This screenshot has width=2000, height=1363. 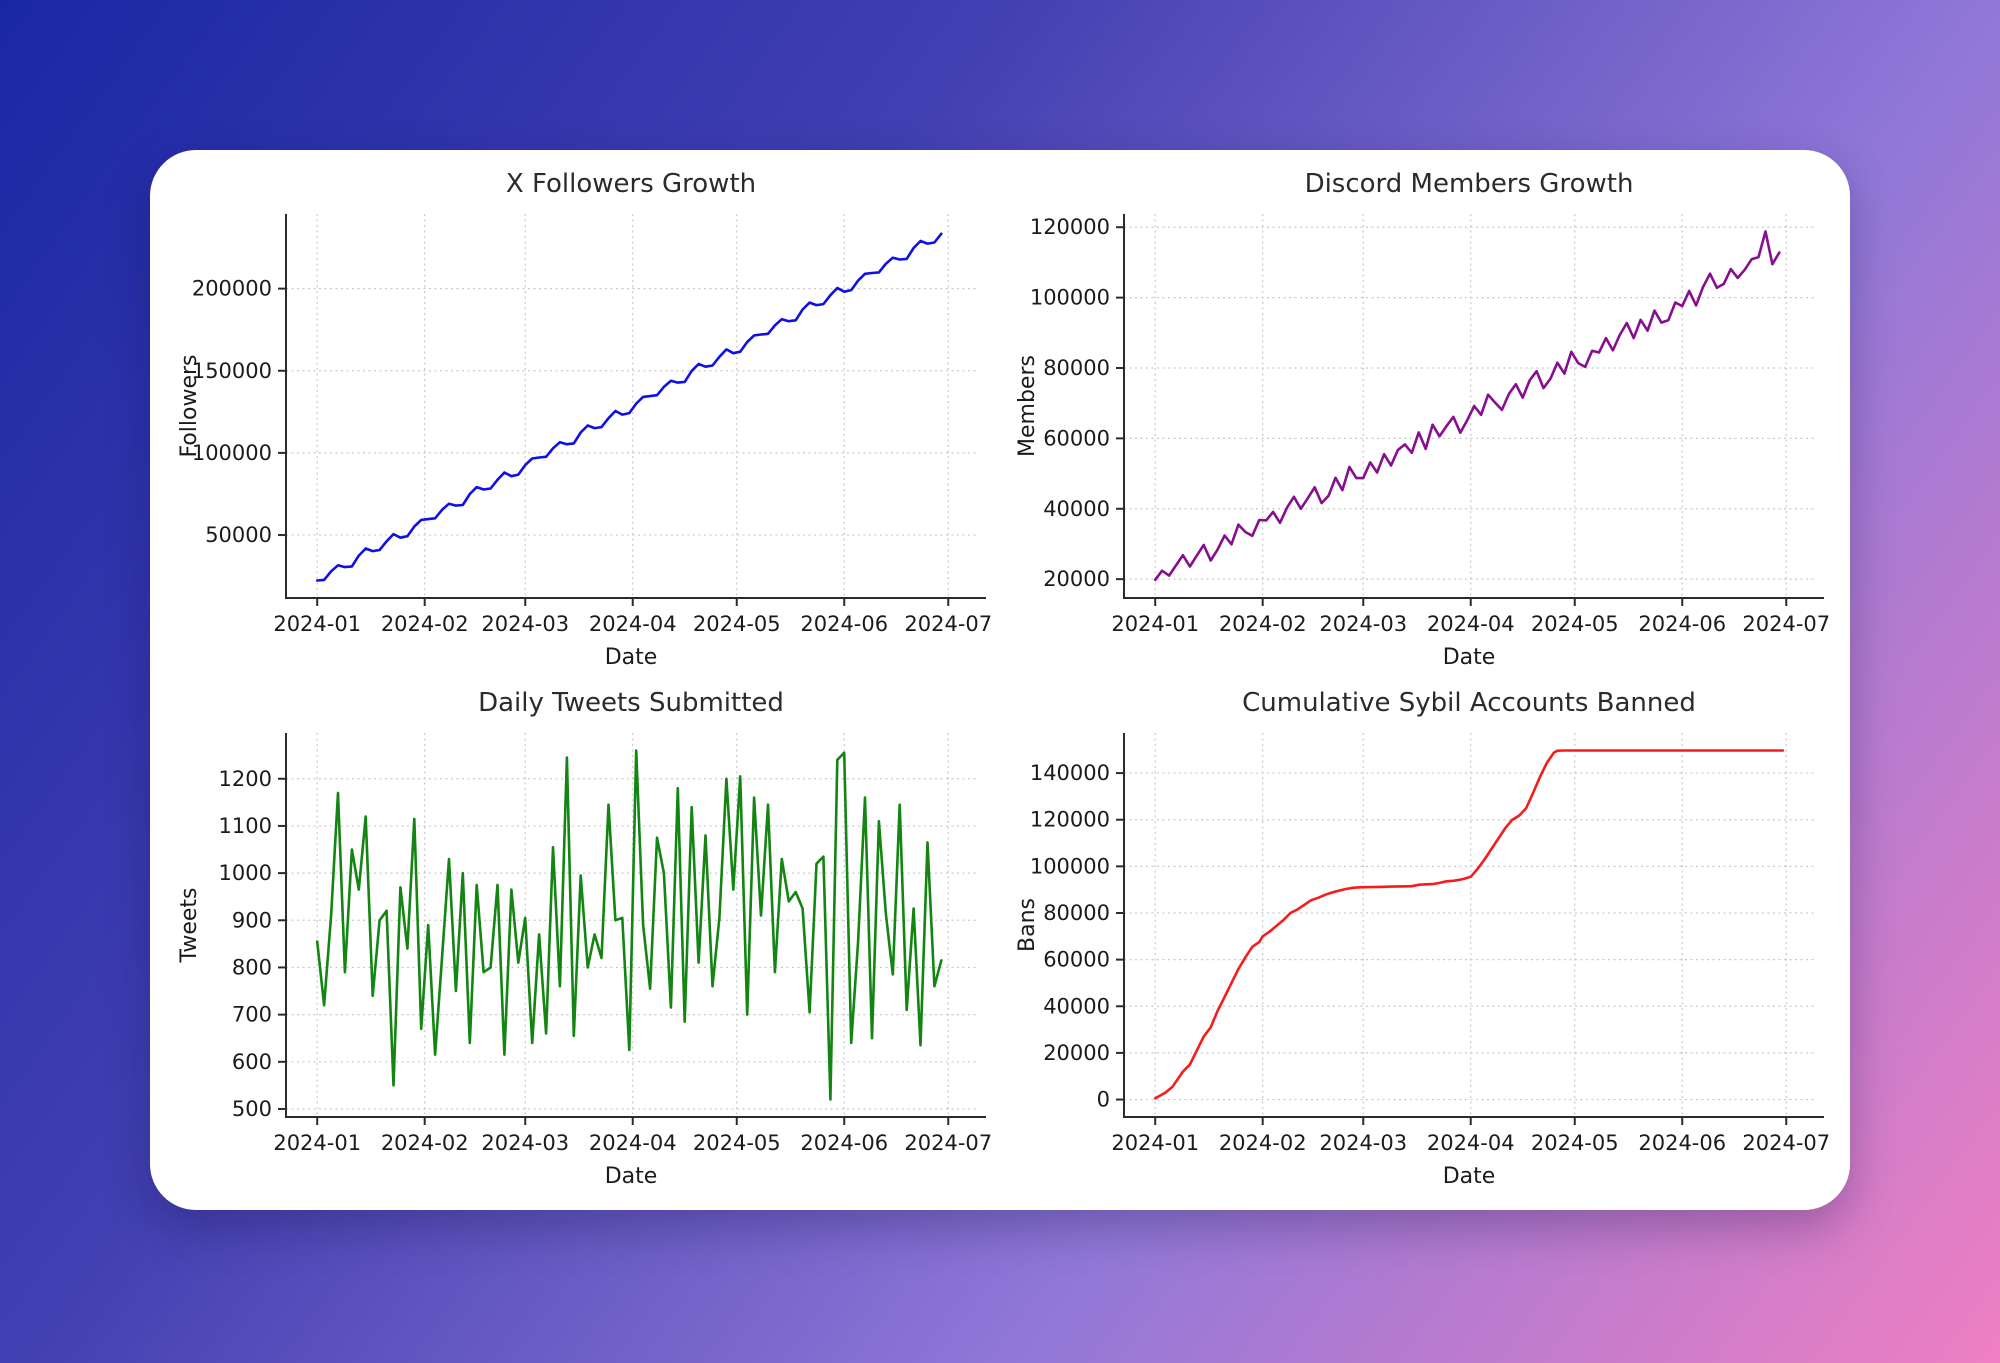 I want to click on chart-title-discord-members: Discord Members Growth, so click(x=1469, y=184).